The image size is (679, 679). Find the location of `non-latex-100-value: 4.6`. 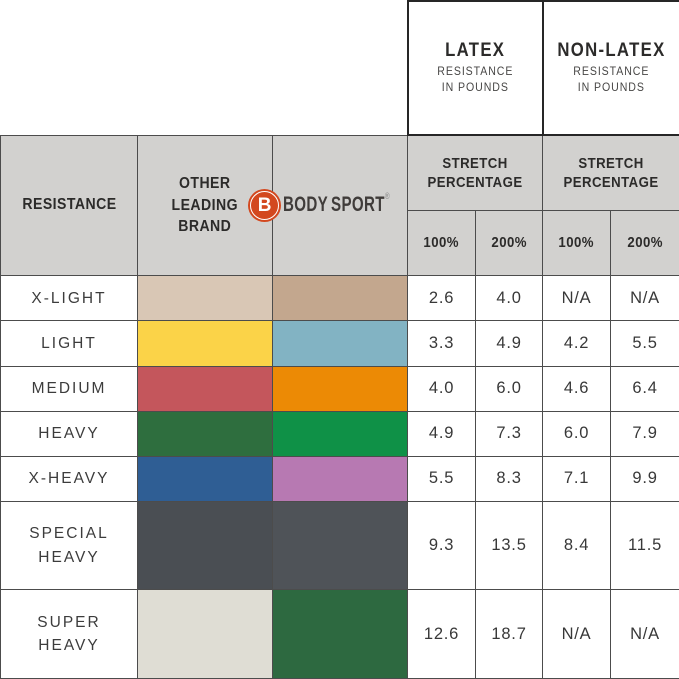

non-latex-100-value: 4.6 is located at coordinates (577, 388).